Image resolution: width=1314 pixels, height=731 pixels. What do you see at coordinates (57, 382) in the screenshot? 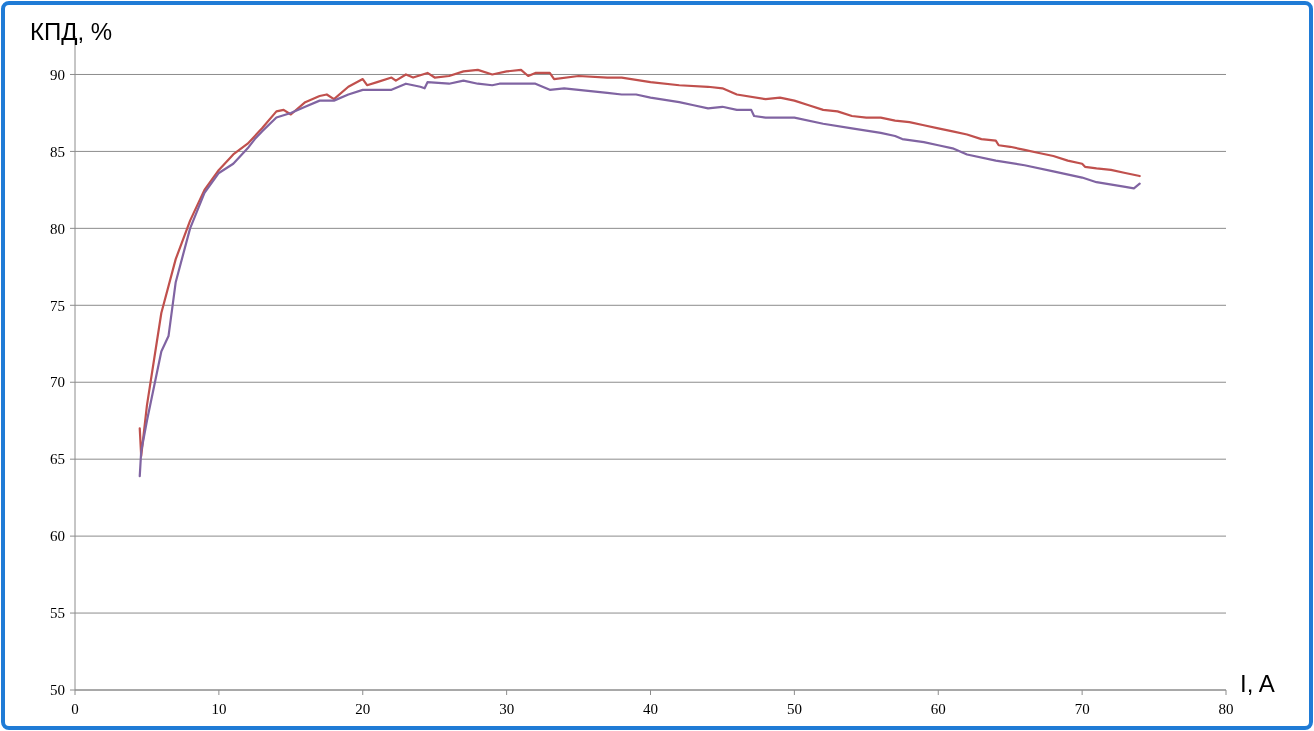
I see `y-tick-label: 70` at bounding box center [57, 382].